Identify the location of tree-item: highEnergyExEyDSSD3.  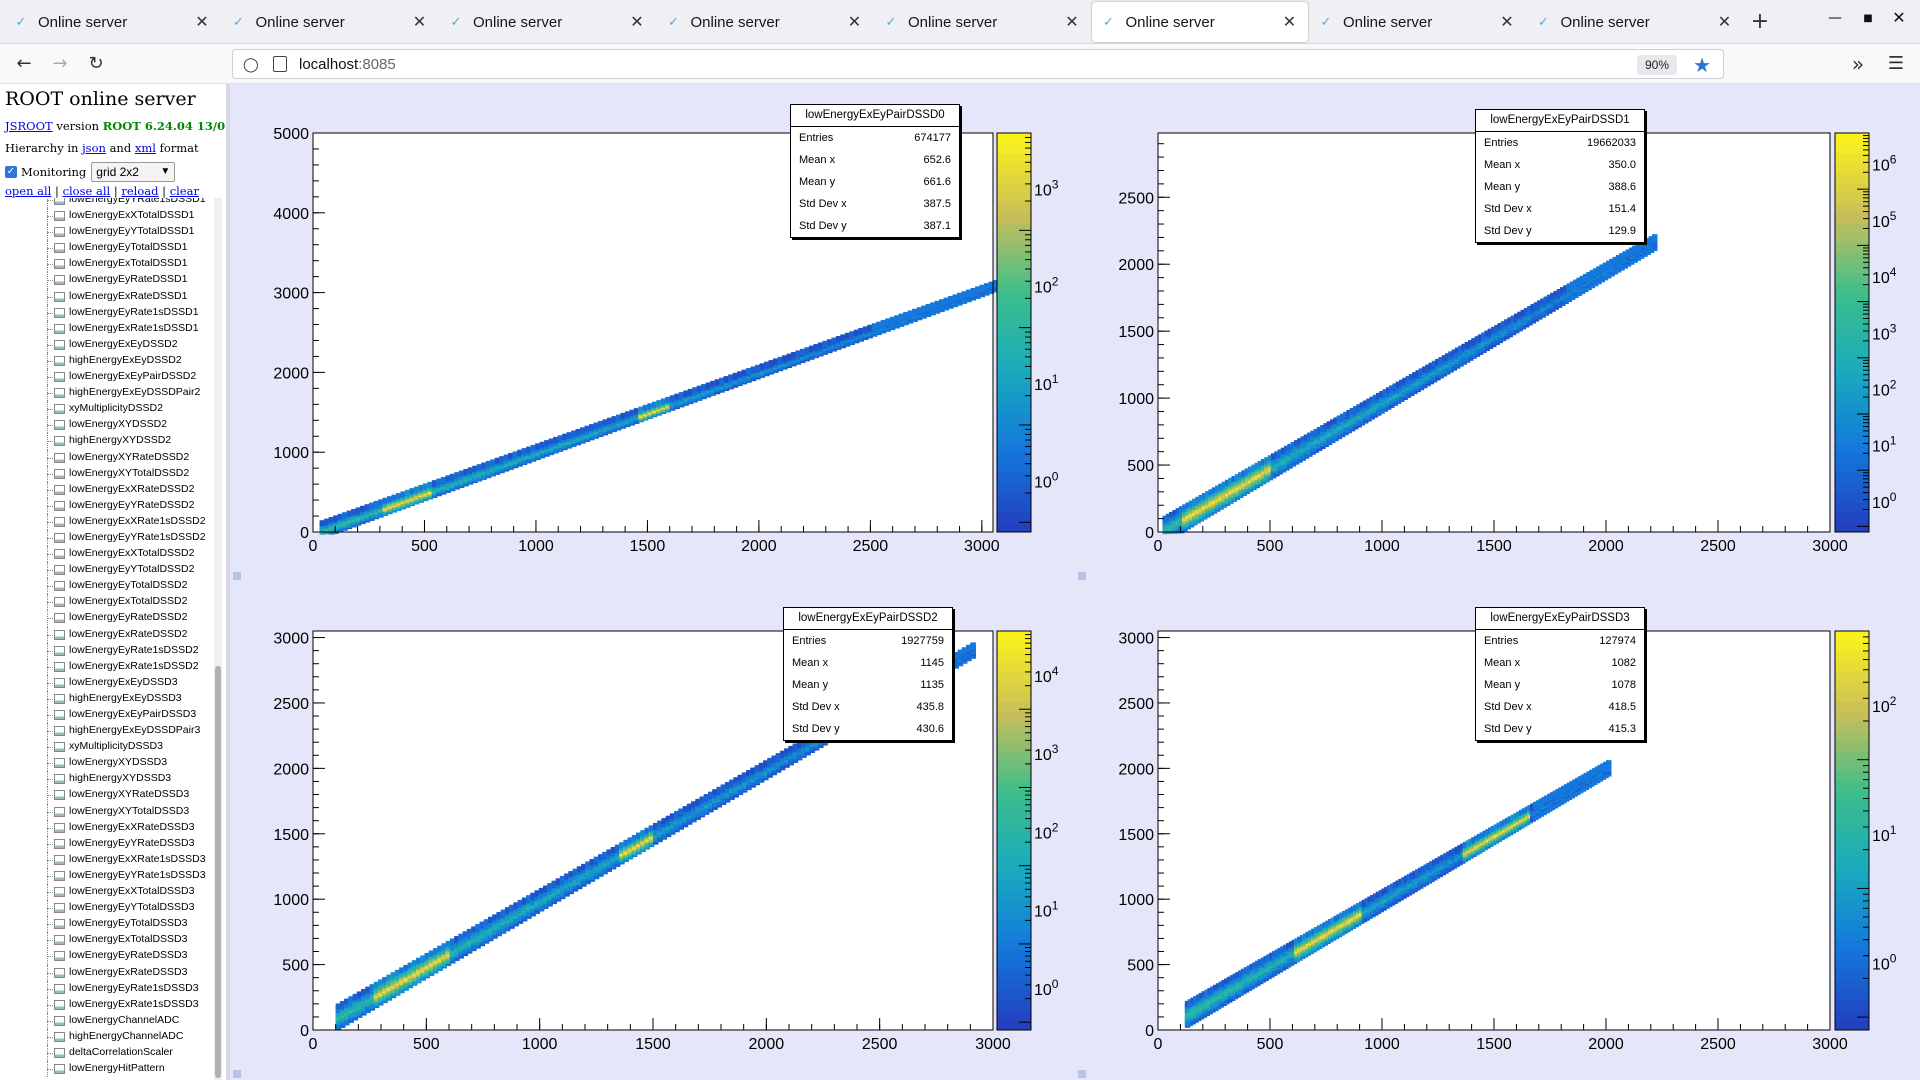
(107, 698).